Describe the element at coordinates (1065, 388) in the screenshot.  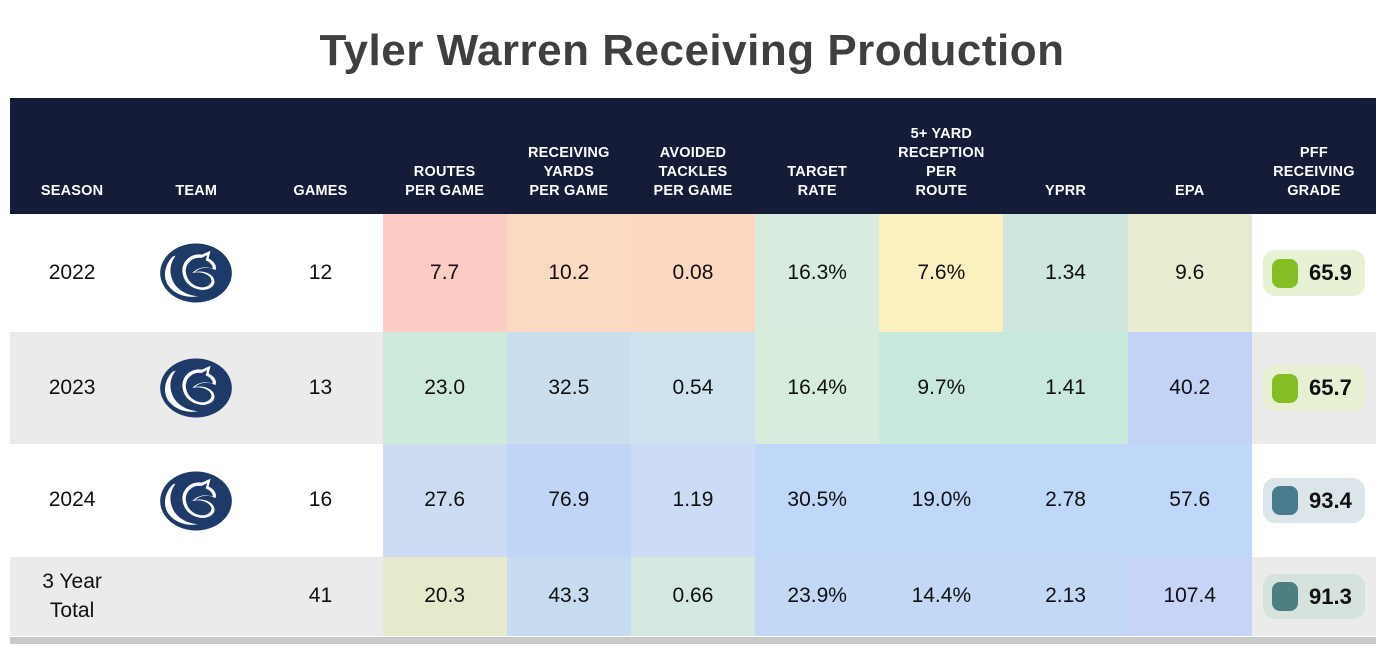
I see `yprr-cell: 1.41` at that location.